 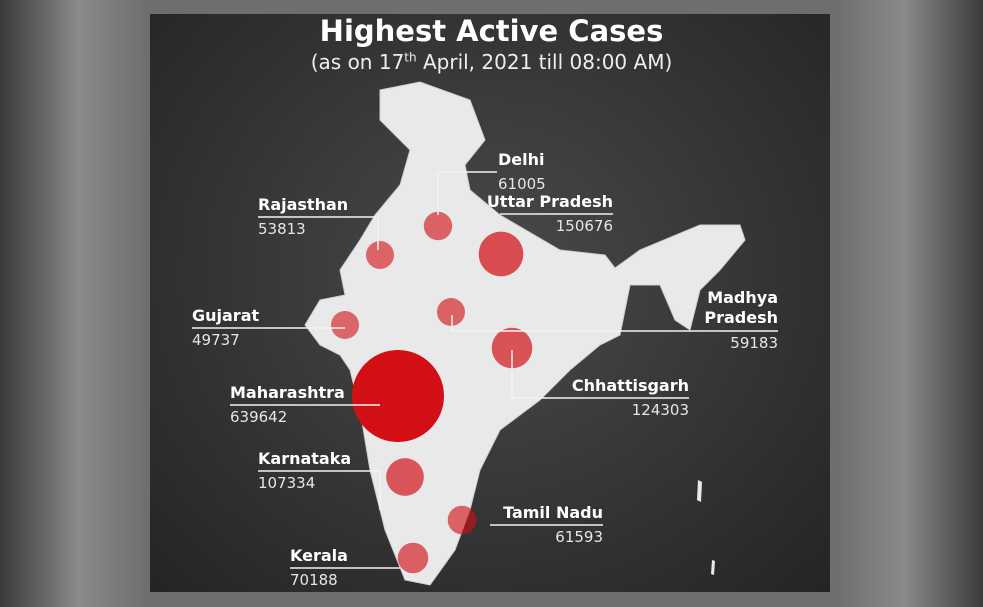 What do you see at coordinates (303, 204) in the screenshot?
I see `state-name: Rajasthan` at bounding box center [303, 204].